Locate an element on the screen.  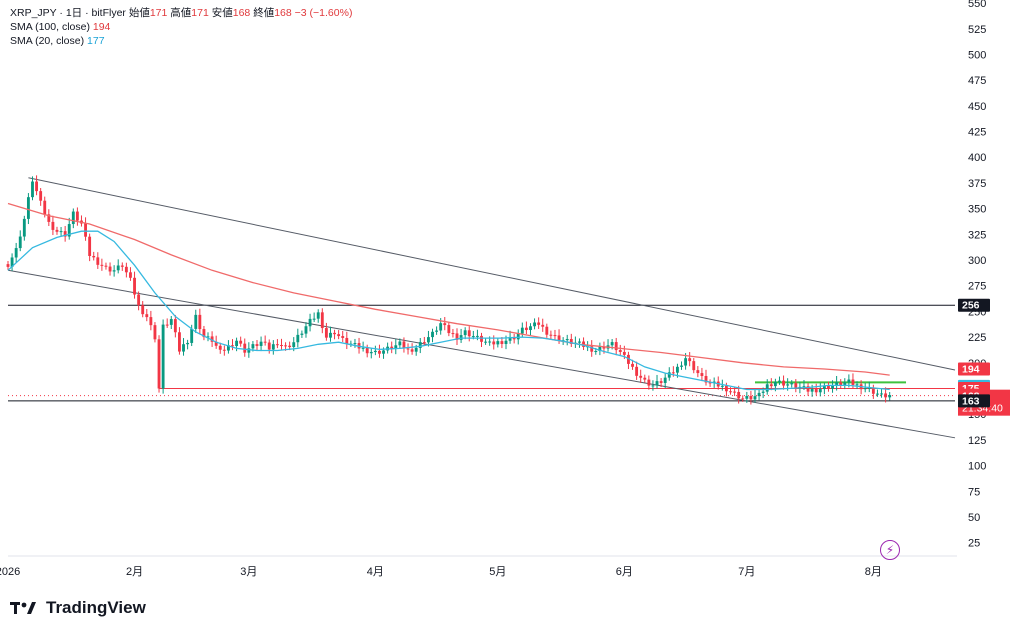
y-tick-label: 25 is located at coordinates (974, 544).